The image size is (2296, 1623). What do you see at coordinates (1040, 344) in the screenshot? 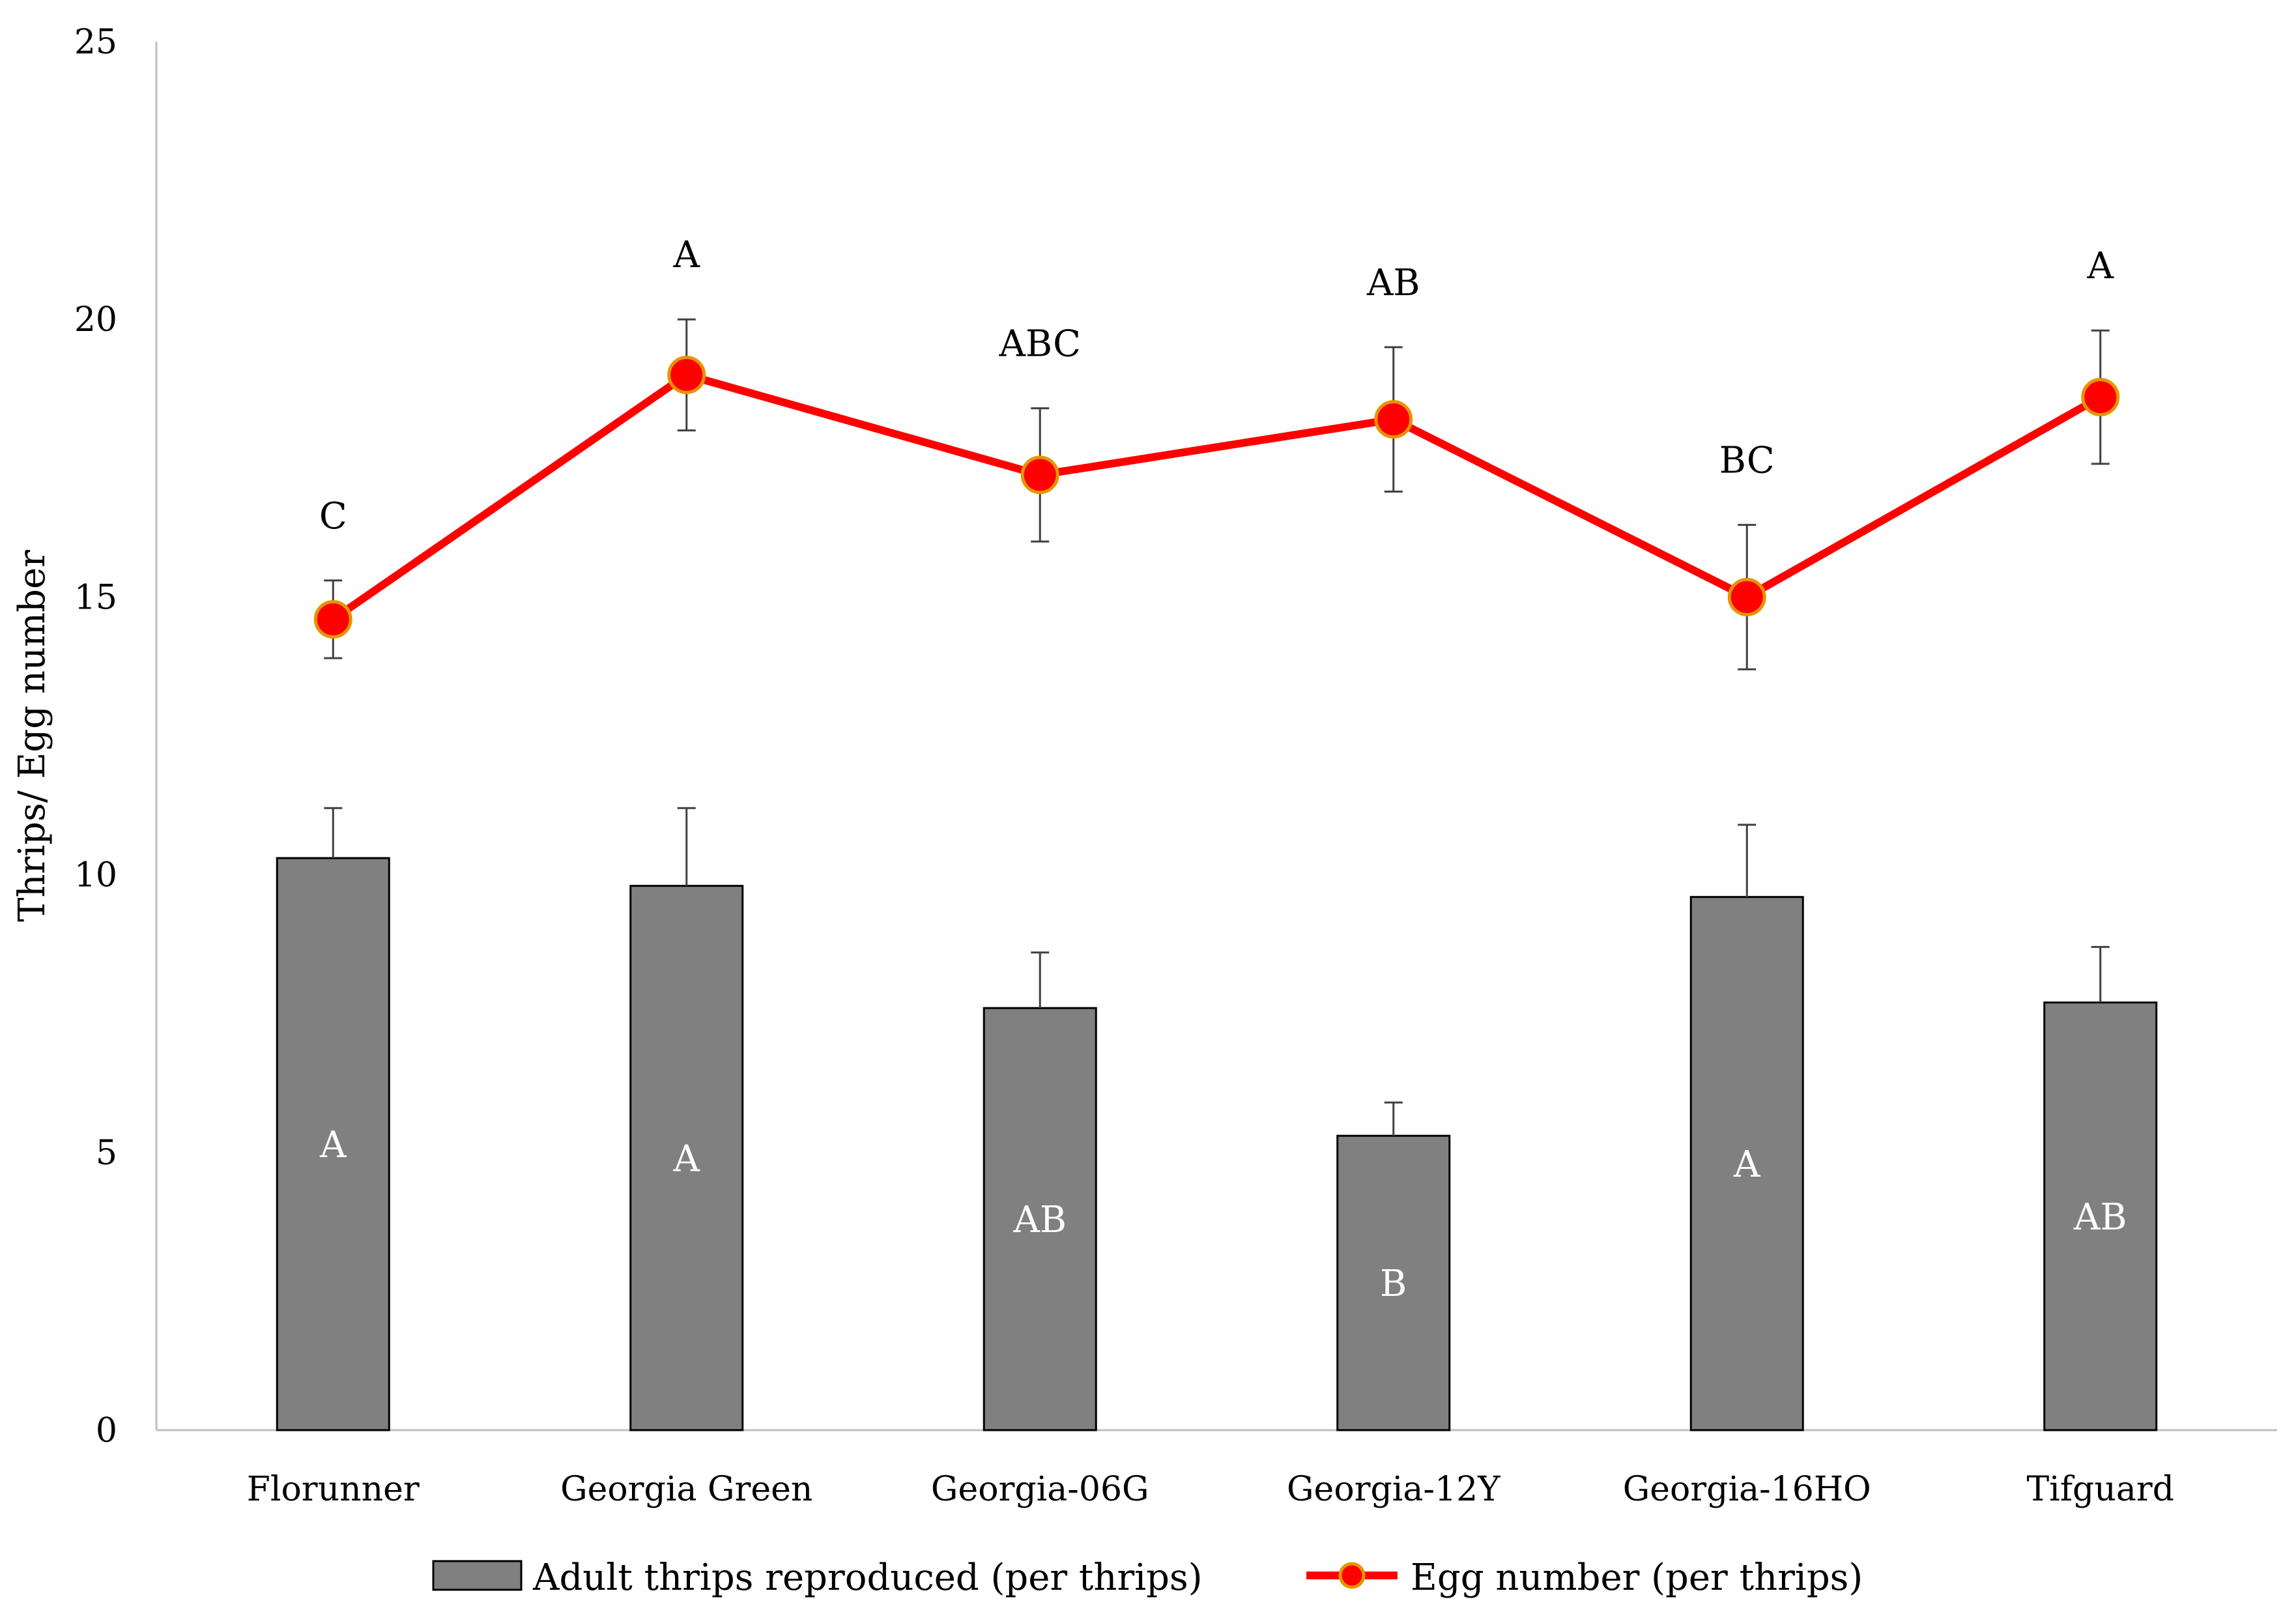
I see `line-significance-label: ABC` at bounding box center [1040, 344].